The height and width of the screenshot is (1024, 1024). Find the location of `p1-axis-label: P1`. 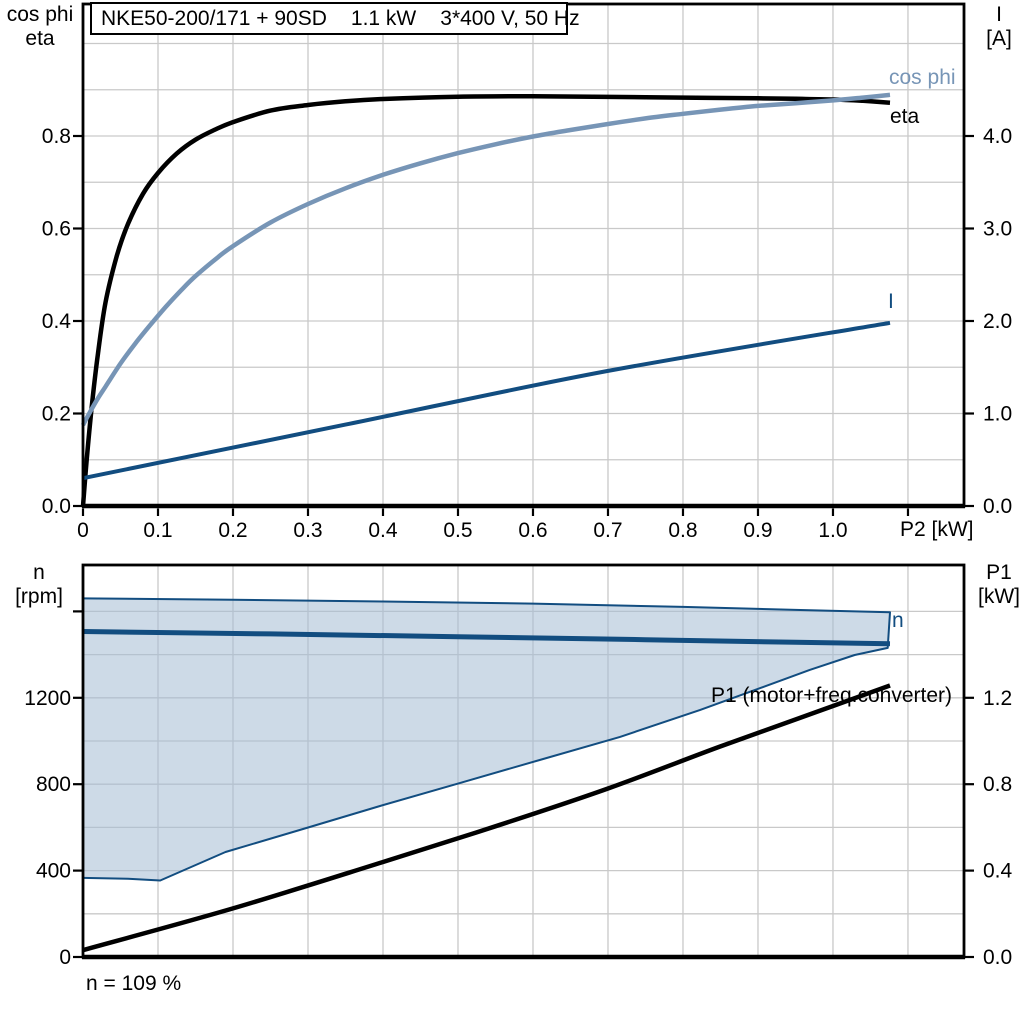

p1-axis-label: P1 is located at coordinates (999, 572).